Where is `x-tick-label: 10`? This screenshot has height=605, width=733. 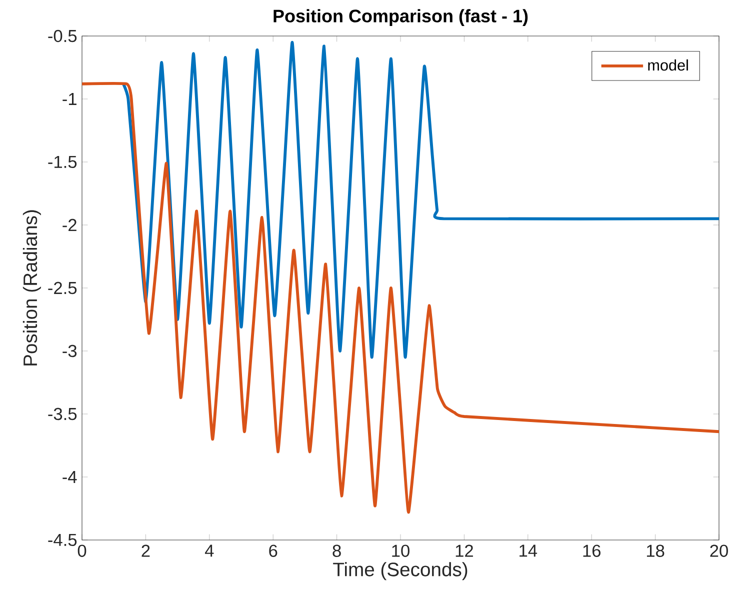
x-tick-label: 10 is located at coordinates (401, 550).